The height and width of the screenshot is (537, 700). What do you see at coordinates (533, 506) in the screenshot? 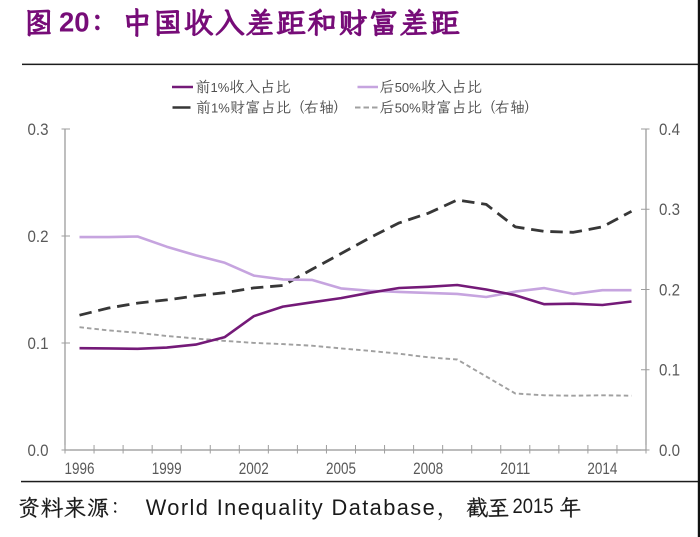
I see `svg-text: 2015` at bounding box center [533, 506].